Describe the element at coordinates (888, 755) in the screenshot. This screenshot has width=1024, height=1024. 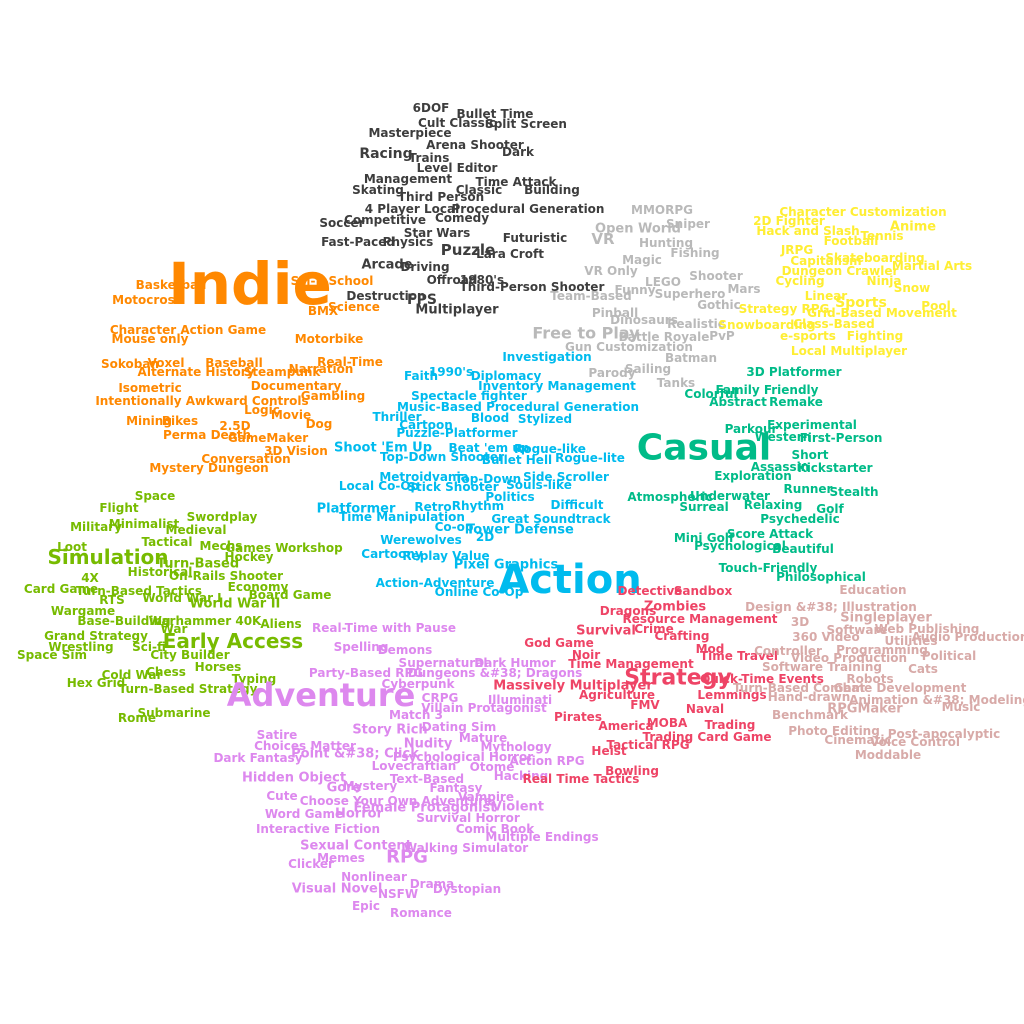
I see `tag-word: Moddable` at that location.